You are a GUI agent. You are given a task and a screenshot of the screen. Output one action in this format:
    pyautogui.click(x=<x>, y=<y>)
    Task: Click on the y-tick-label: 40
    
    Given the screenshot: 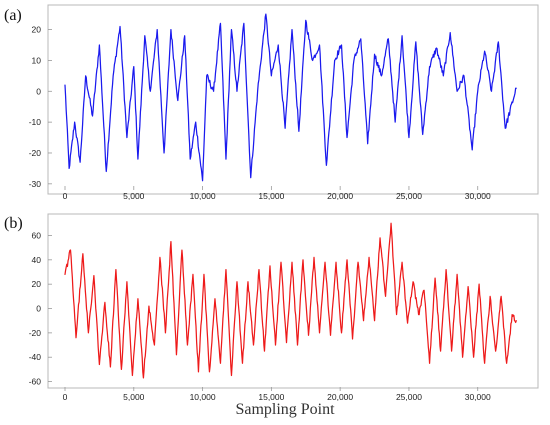 What is the action you would take?
    pyautogui.click(x=37, y=260)
    